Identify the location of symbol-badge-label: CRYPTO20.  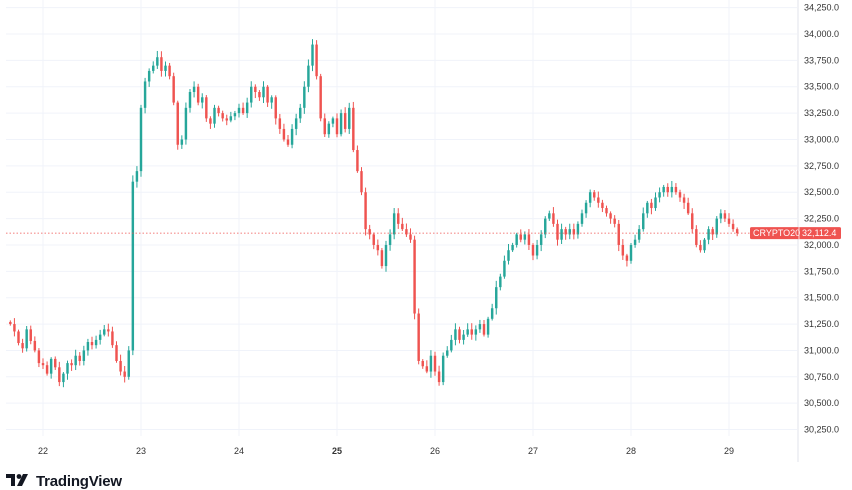
(776, 233).